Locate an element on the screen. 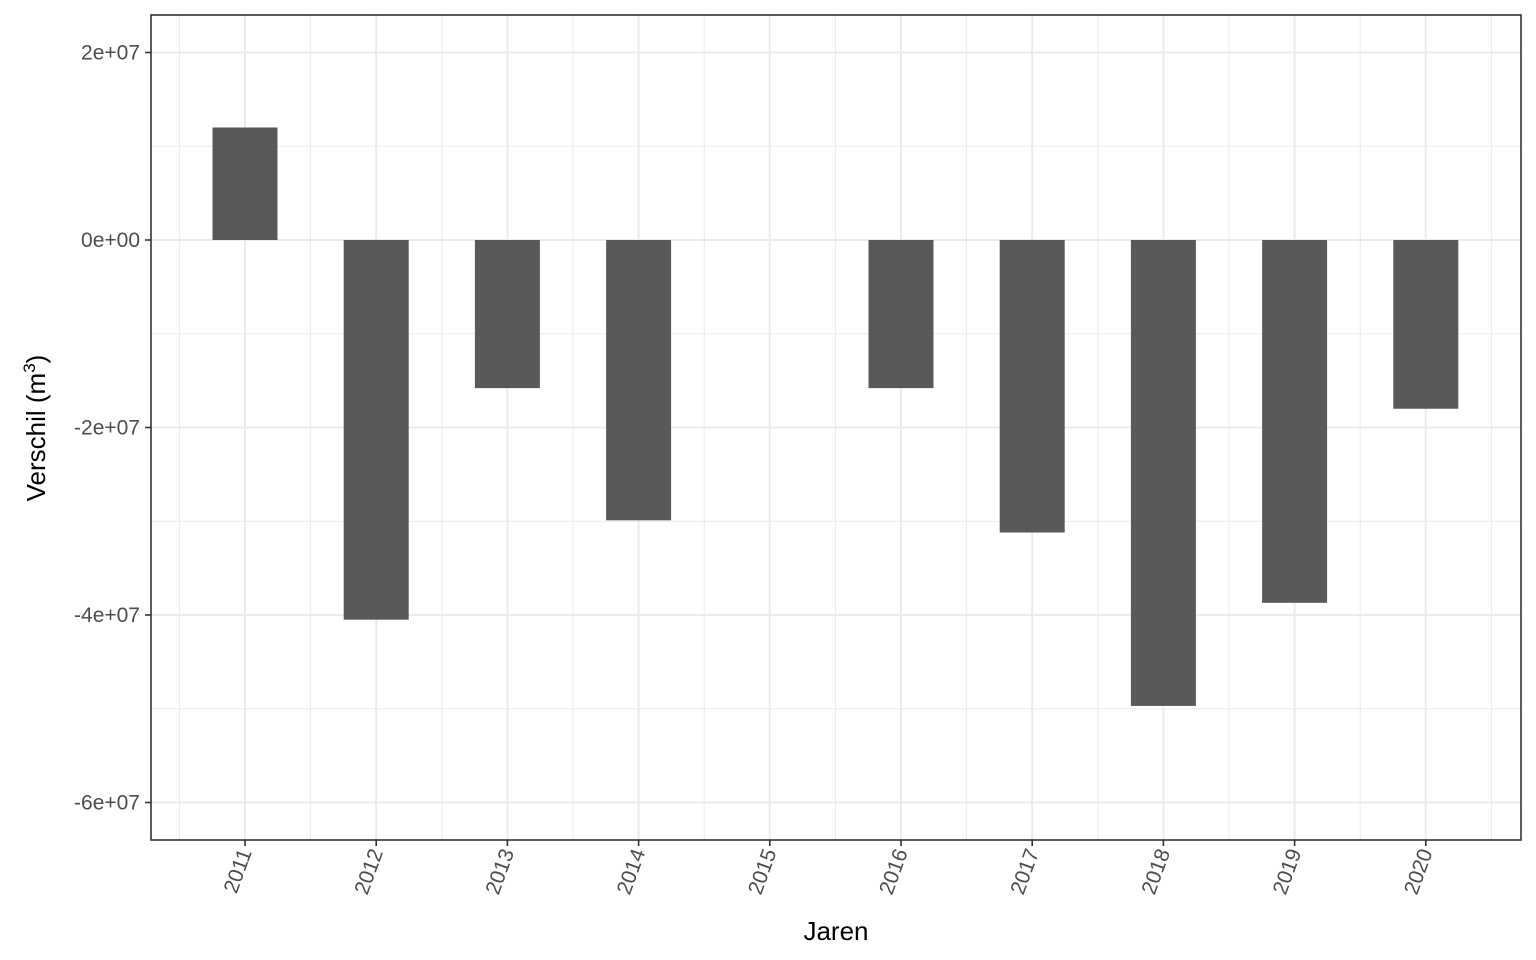  y-tick-label: -6e+07 is located at coordinates (107, 803).